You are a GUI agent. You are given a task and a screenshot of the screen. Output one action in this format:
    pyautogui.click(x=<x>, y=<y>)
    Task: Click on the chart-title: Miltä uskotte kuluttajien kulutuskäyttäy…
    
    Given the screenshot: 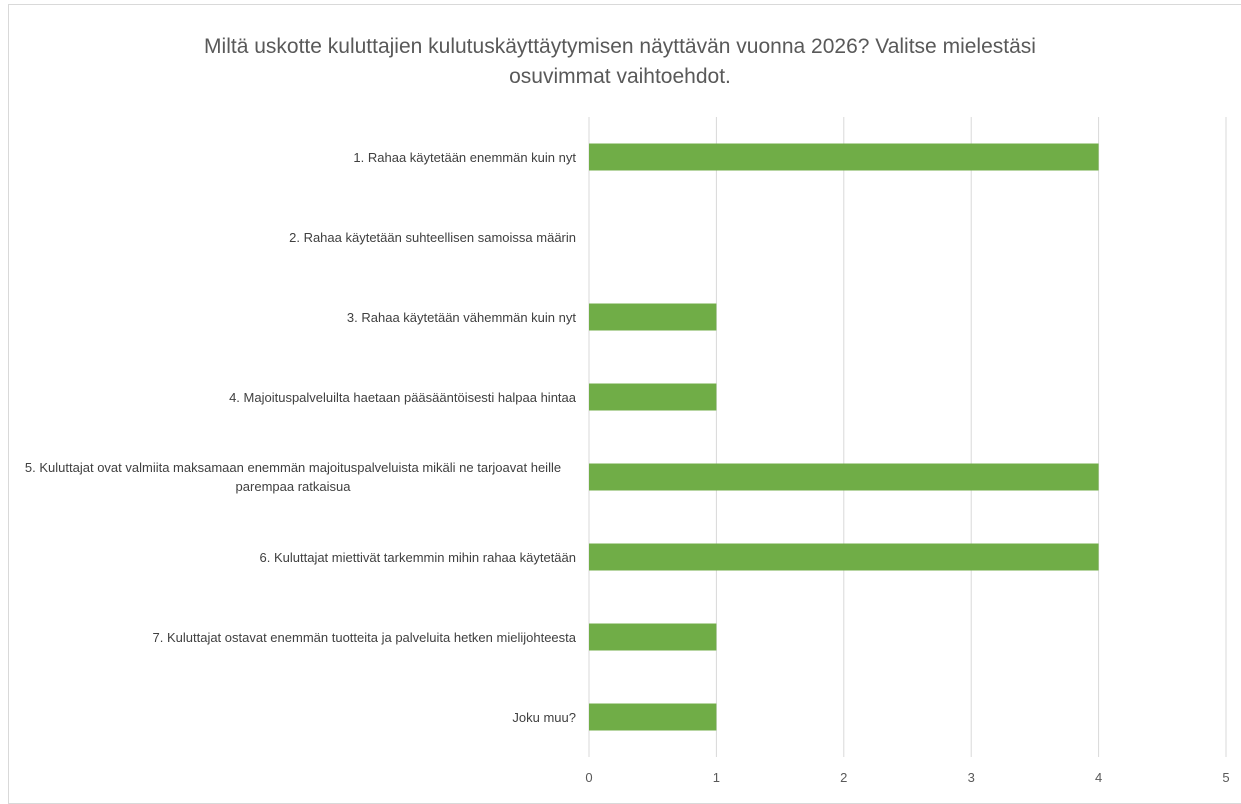 What is the action you would take?
    pyautogui.click(x=620, y=61)
    